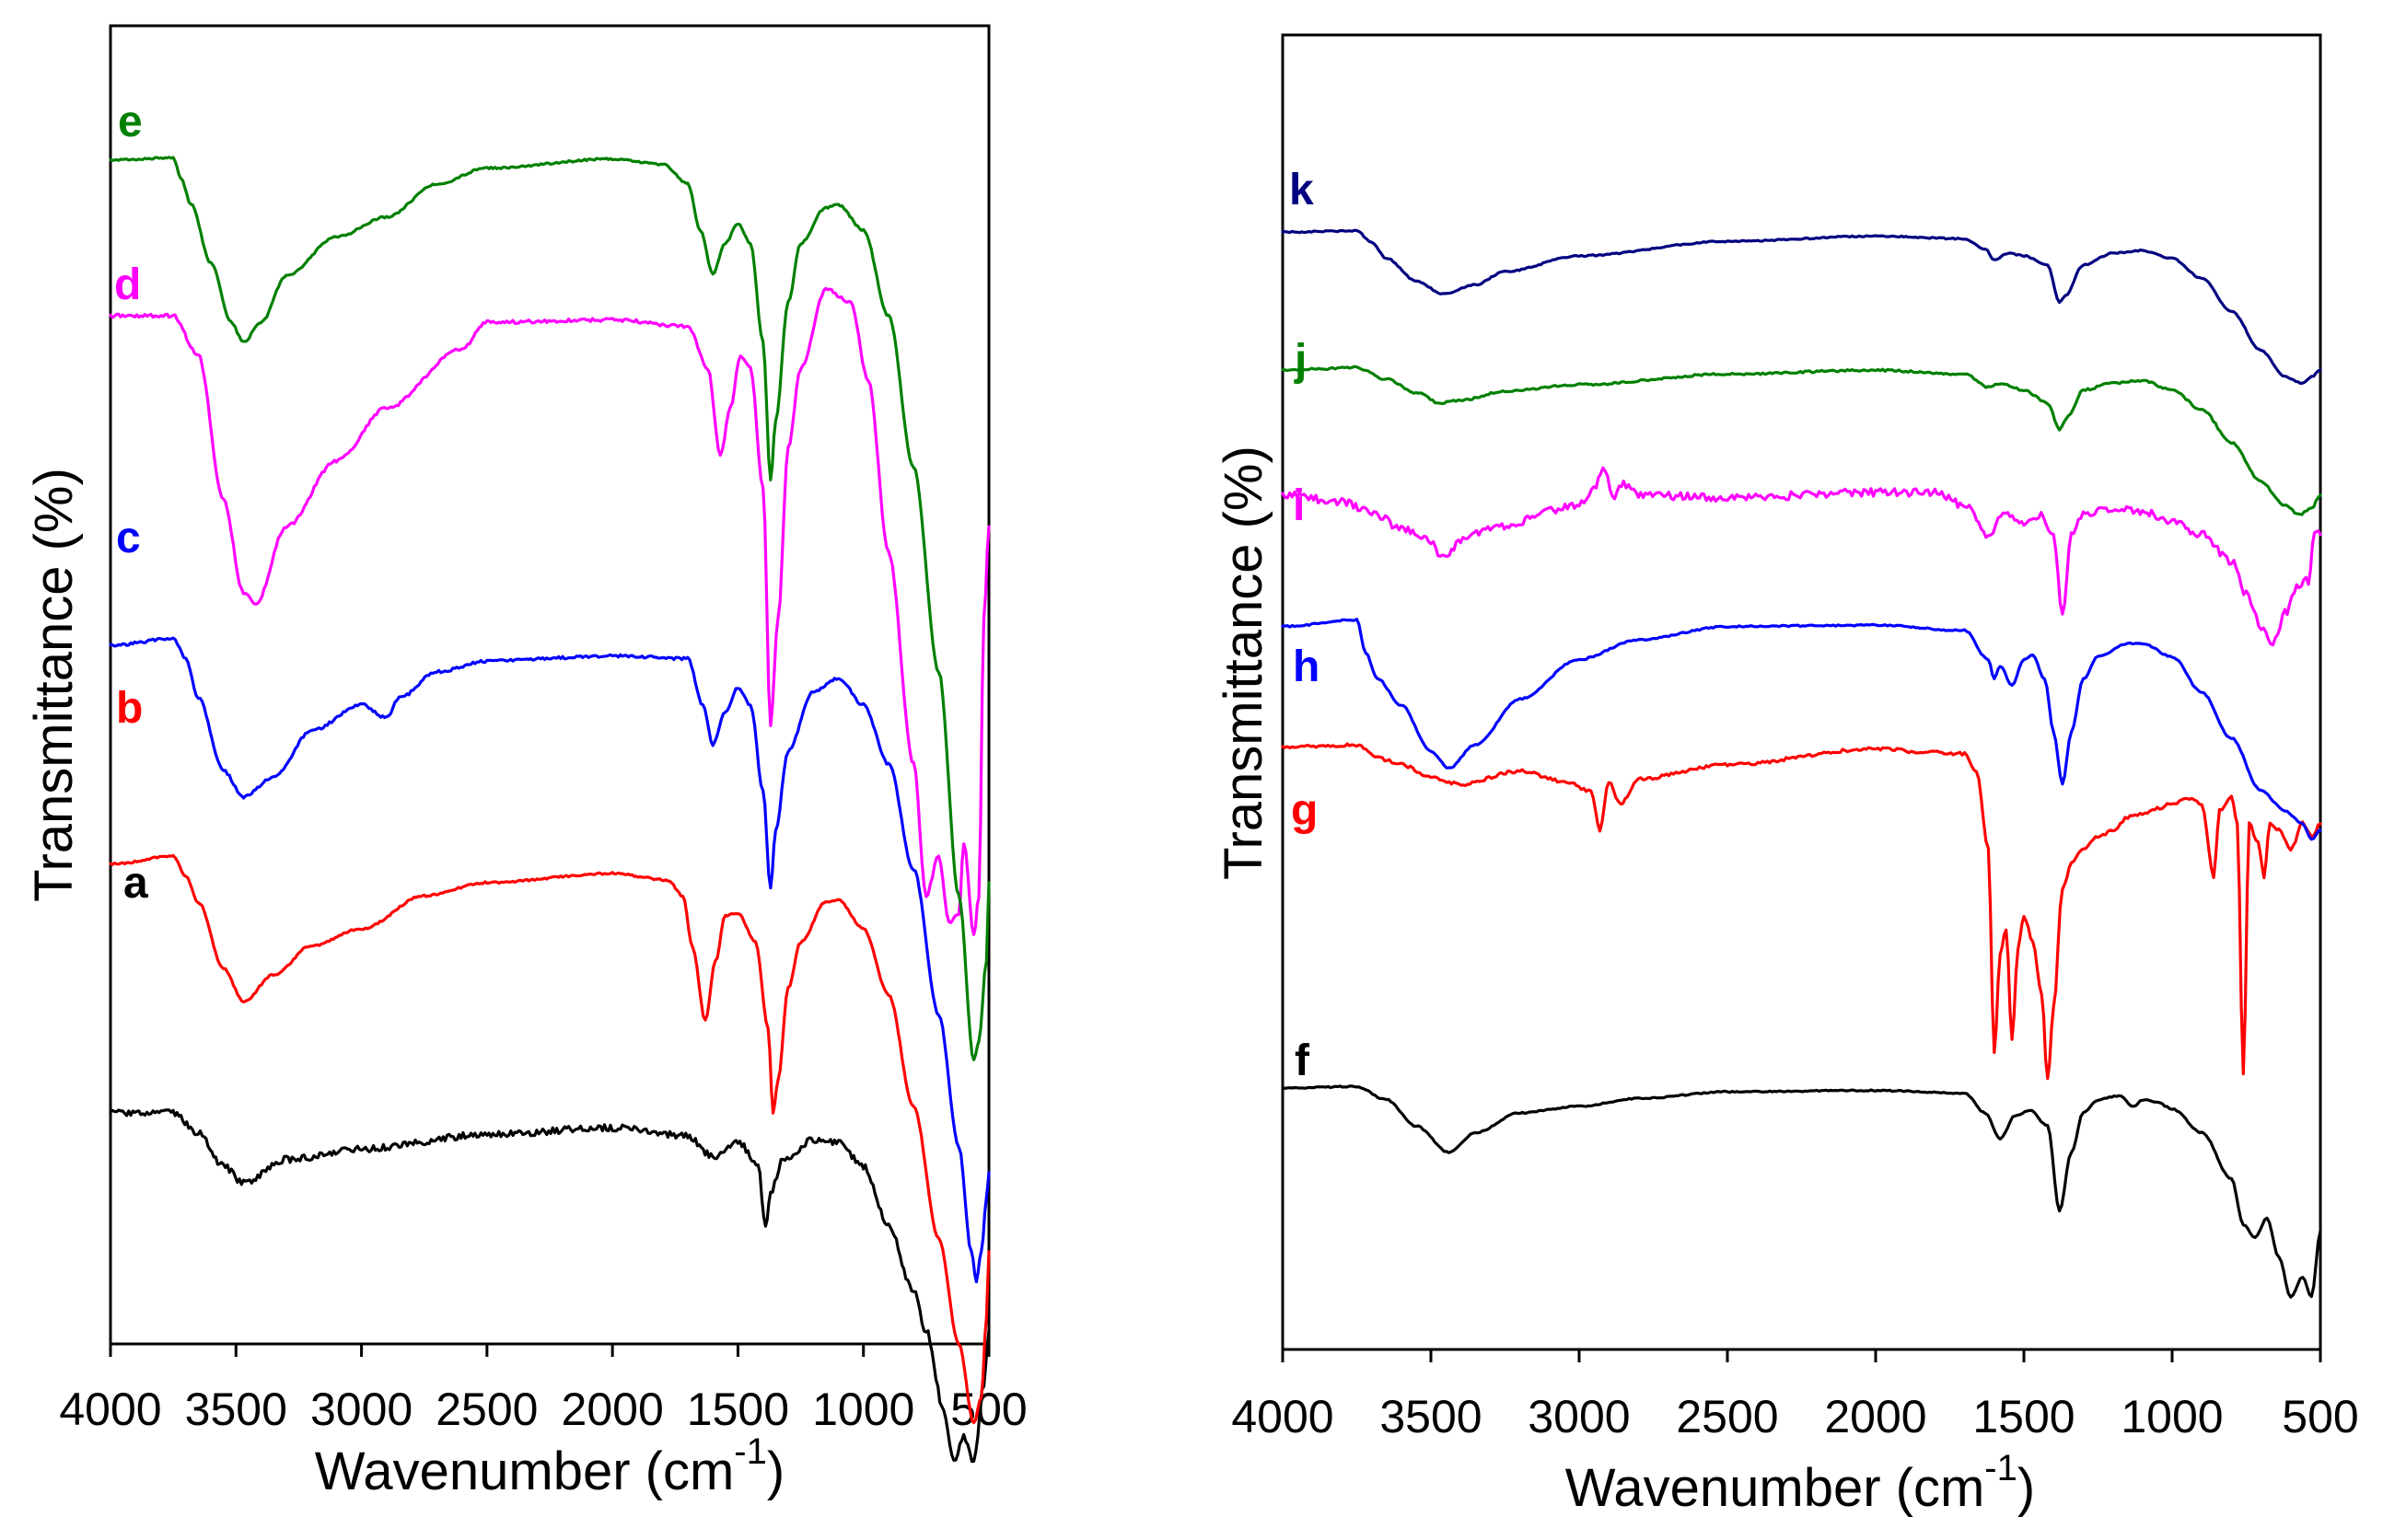  Describe the element at coordinates (1801, 911) in the screenshot. I see `spectrum-line-g` at that location.